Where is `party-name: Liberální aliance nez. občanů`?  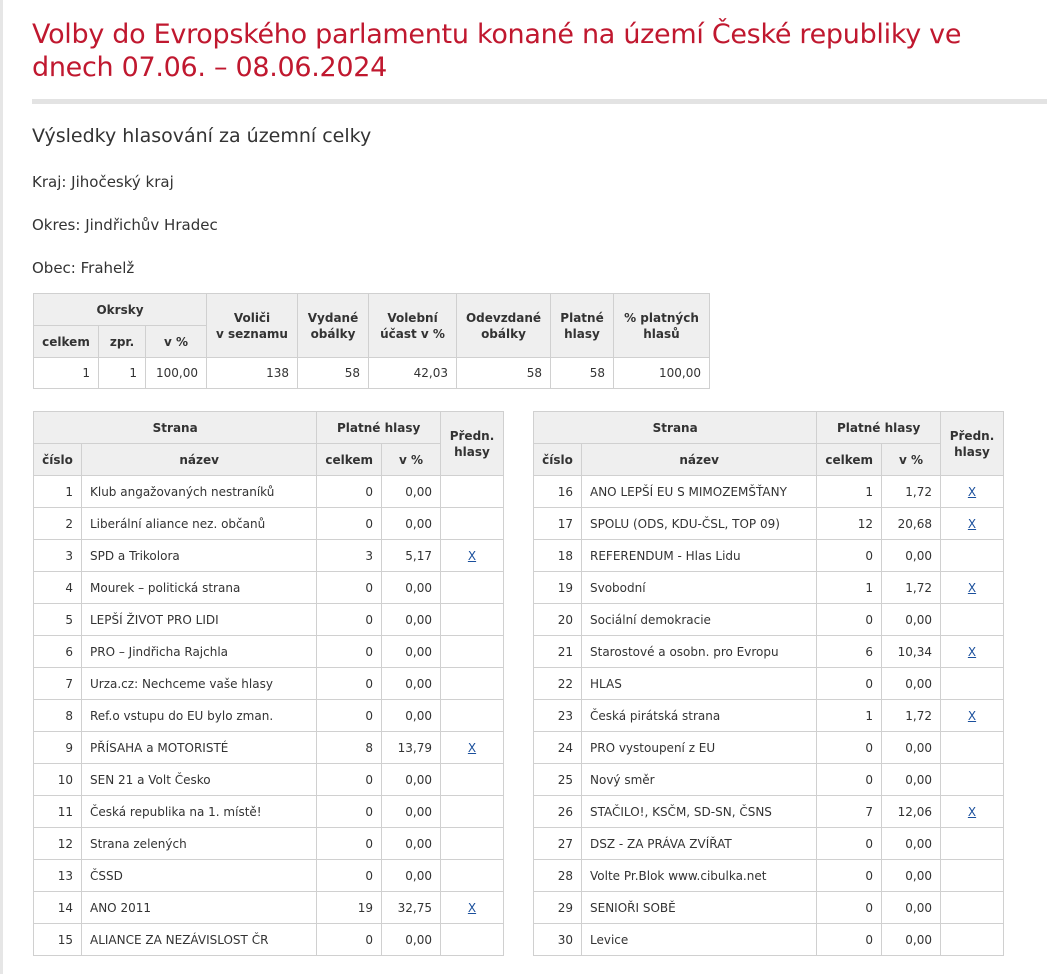
party-name: Liberální aliance nez. občanů is located at coordinates (199, 523).